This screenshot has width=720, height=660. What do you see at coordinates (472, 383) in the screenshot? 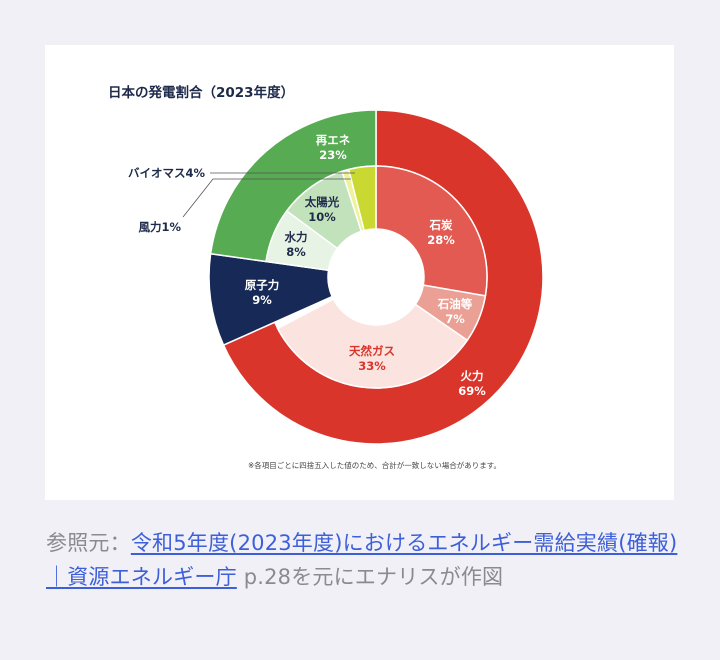
I see `label-thermal: 火力 69%` at bounding box center [472, 383].